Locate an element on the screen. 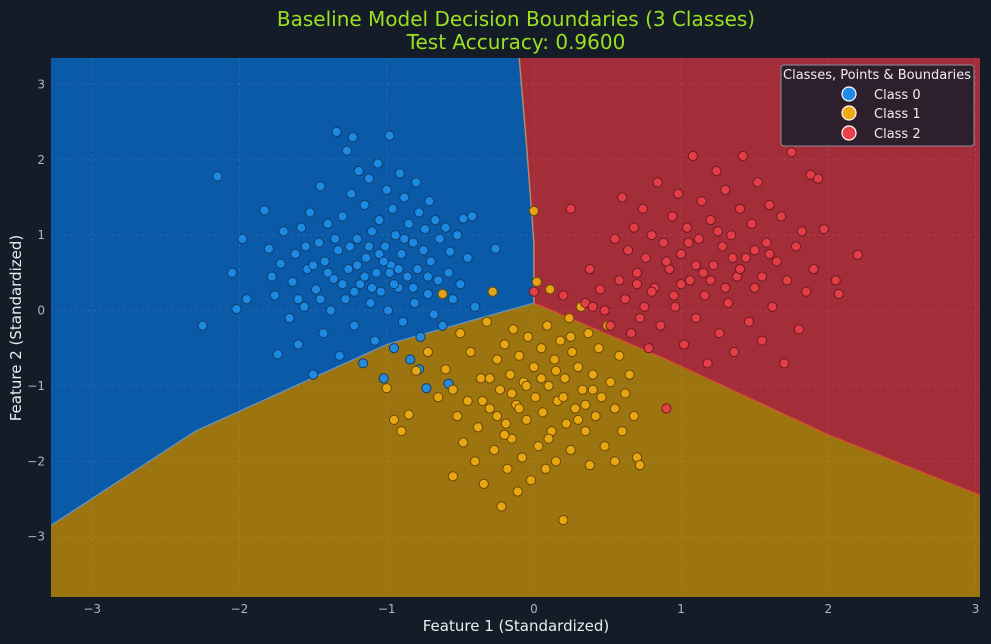 The image size is (991, 644). x-tick-label: −1 is located at coordinates (387, 609).